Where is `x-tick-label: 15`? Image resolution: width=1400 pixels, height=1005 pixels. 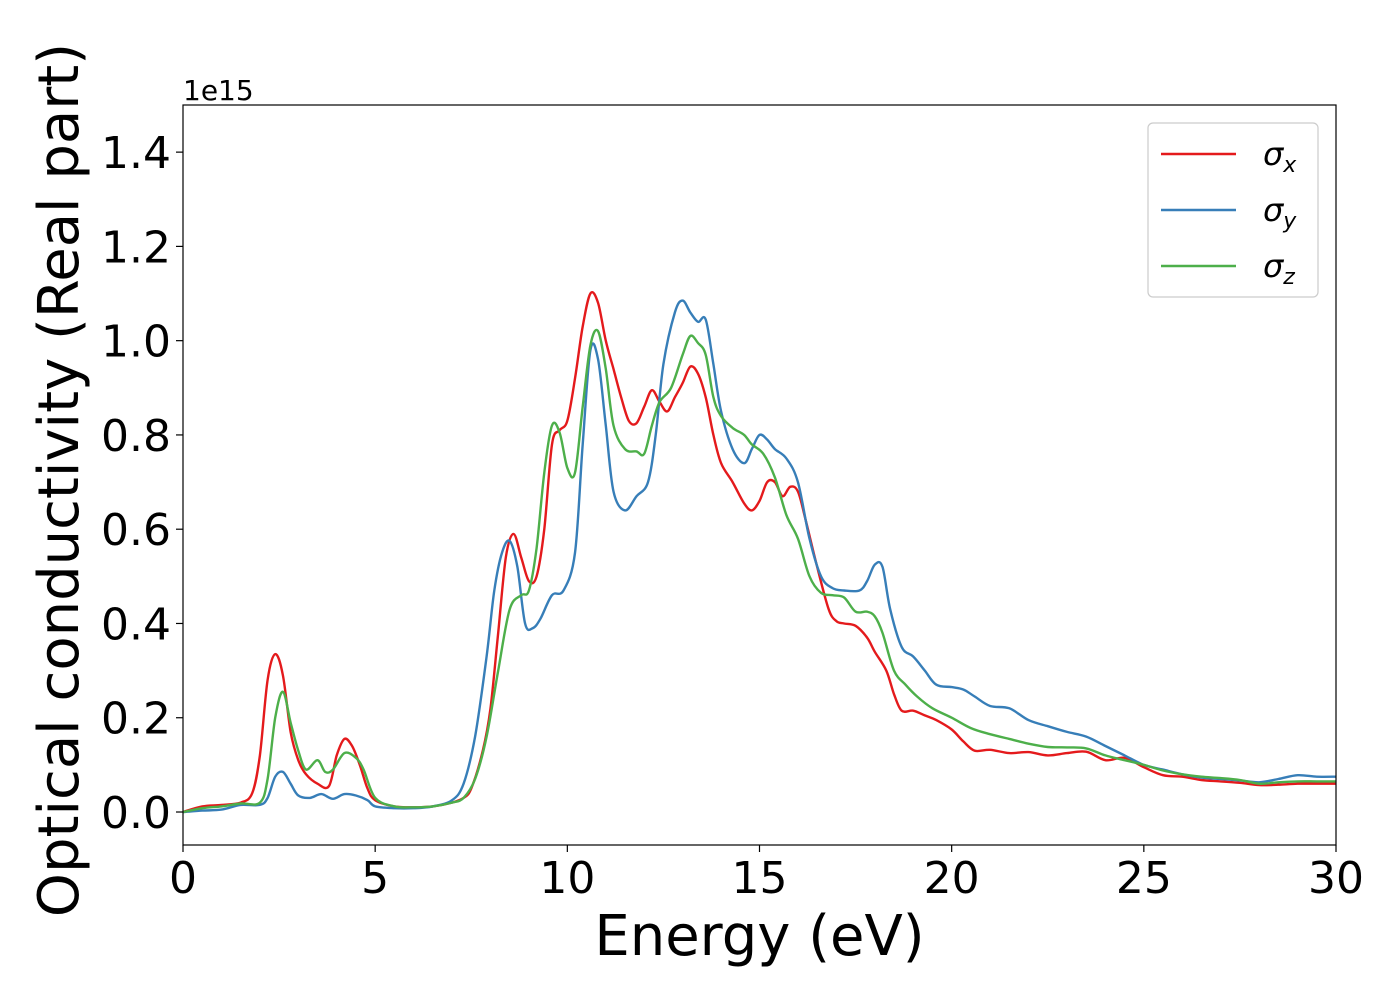
x-tick-label: 15 is located at coordinates (760, 878).